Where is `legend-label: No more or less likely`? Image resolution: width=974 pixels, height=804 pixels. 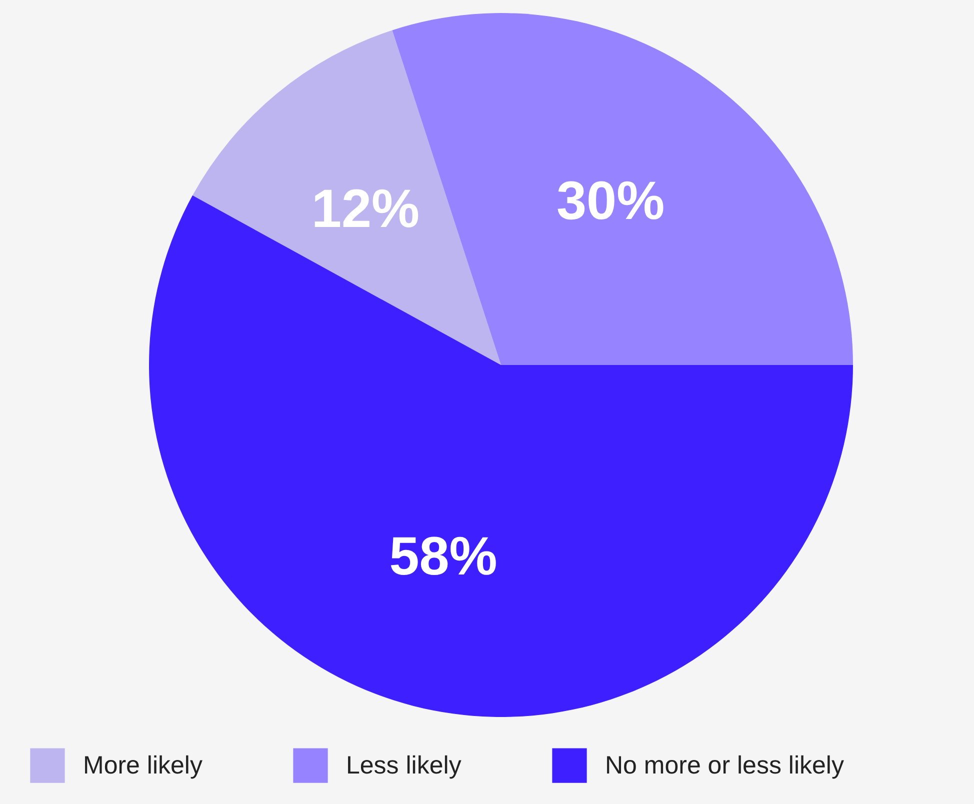
legend-label: No more or less likely is located at coordinates (724, 766).